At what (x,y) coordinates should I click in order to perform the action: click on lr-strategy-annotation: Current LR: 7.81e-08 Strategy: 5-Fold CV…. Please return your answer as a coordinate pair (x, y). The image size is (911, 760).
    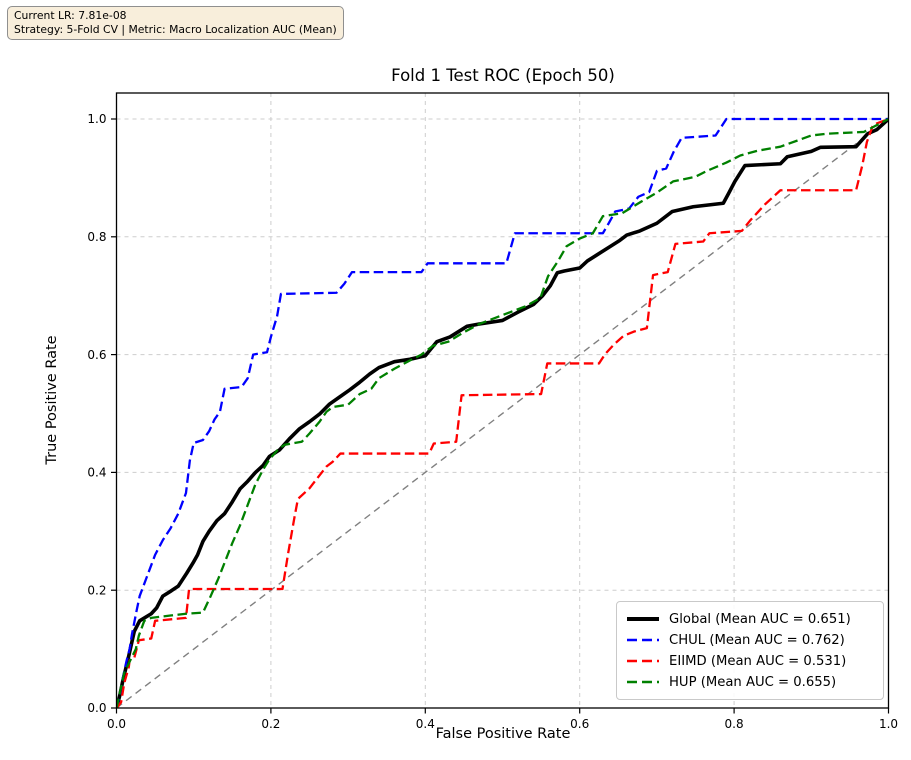
    Looking at the image, I should click on (175, 23).